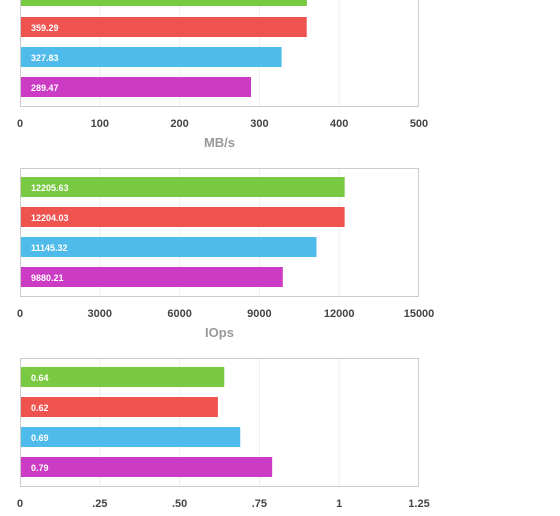 The image size is (560, 516). What do you see at coordinates (45, 58) in the screenshot?
I see `chart-1-bar-3-value-label: 327.83` at bounding box center [45, 58].